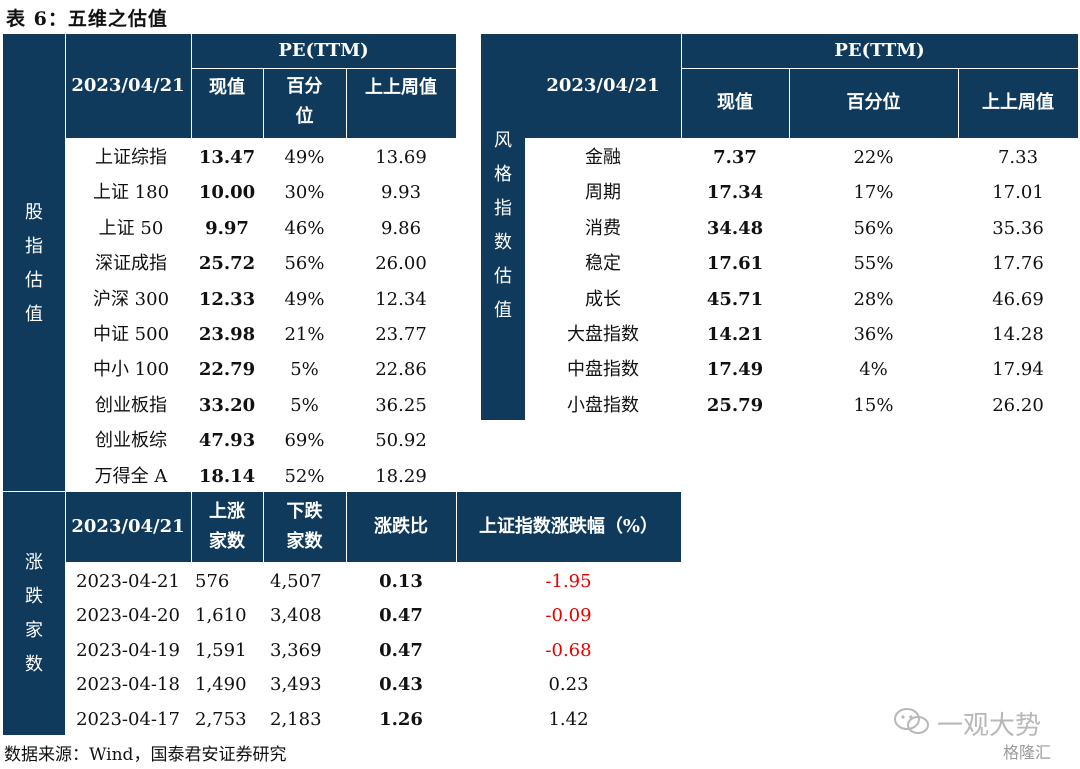 The image size is (1080, 769). I want to click on style-index-current: 7.37, so click(735, 157).